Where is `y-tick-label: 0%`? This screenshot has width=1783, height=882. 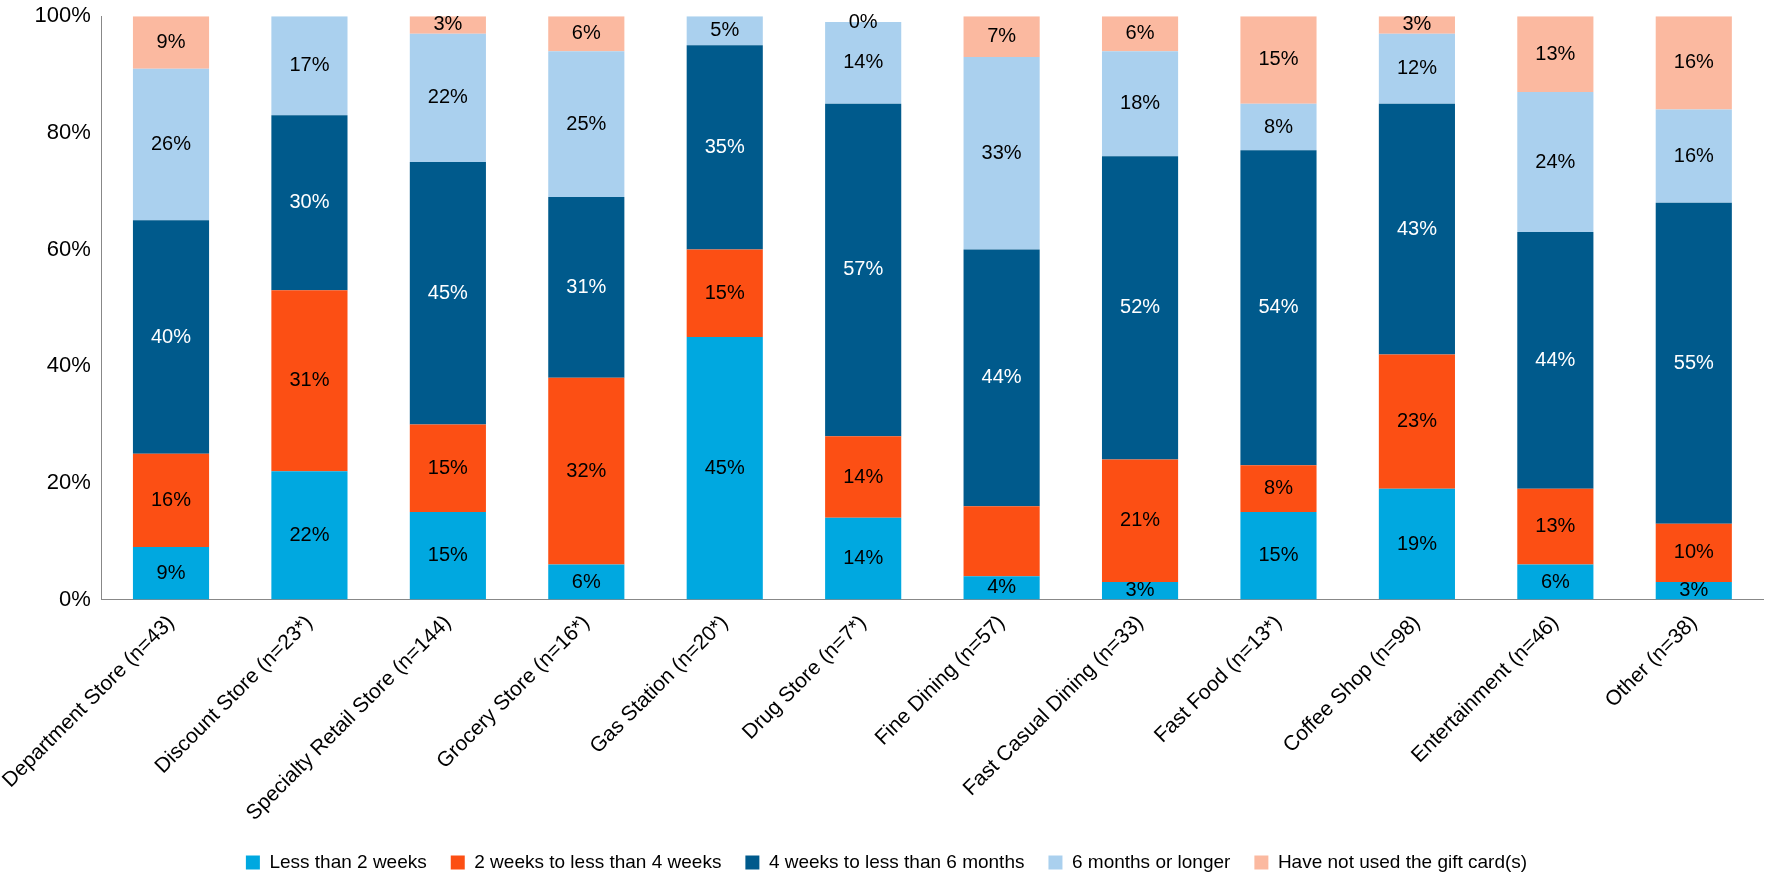 y-tick-label: 0% is located at coordinates (74, 598).